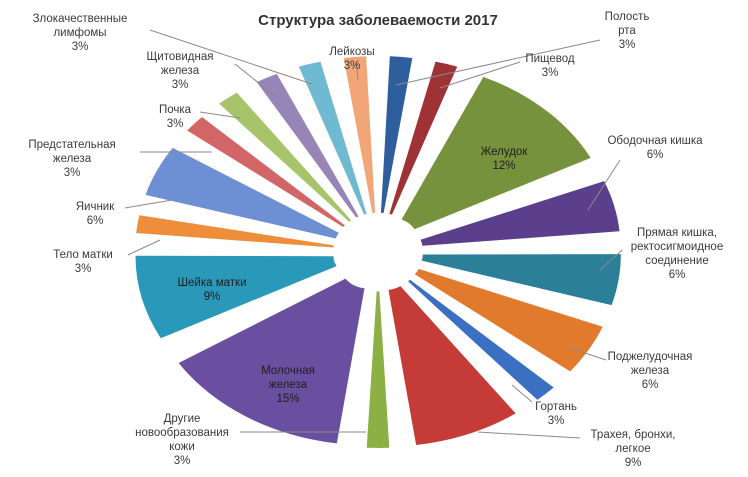 The height and width of the screenshot is (477, 748). Describe the element at coordinates (378, 20) in the screenshot. I see `chart-title: Структура заболеваемости 2017` at that location.